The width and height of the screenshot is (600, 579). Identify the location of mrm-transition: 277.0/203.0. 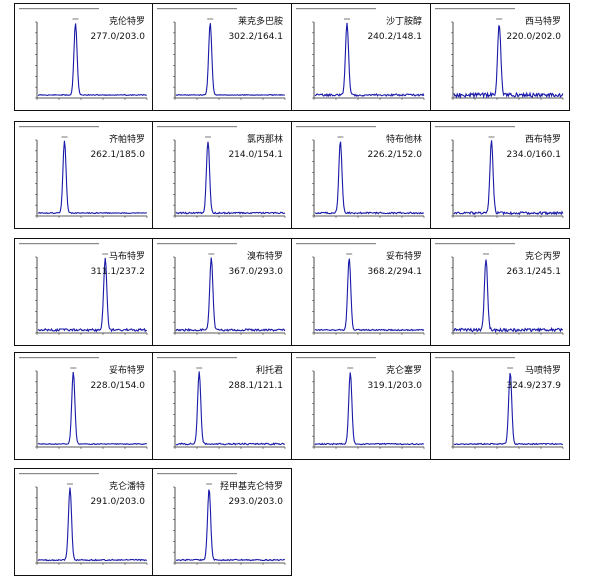
(117, 37).